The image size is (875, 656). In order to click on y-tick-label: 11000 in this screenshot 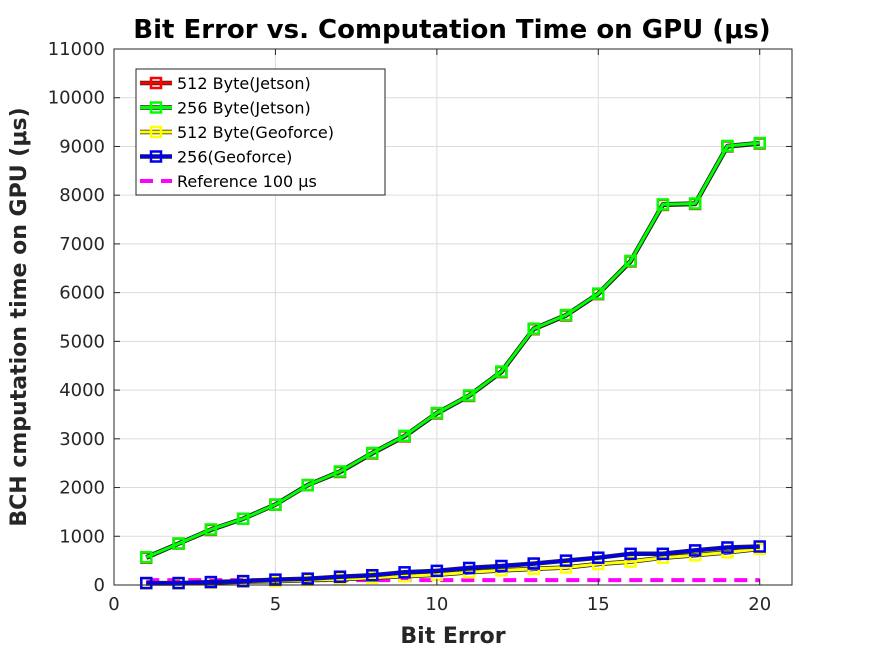, I will do `click(76, 49)`.